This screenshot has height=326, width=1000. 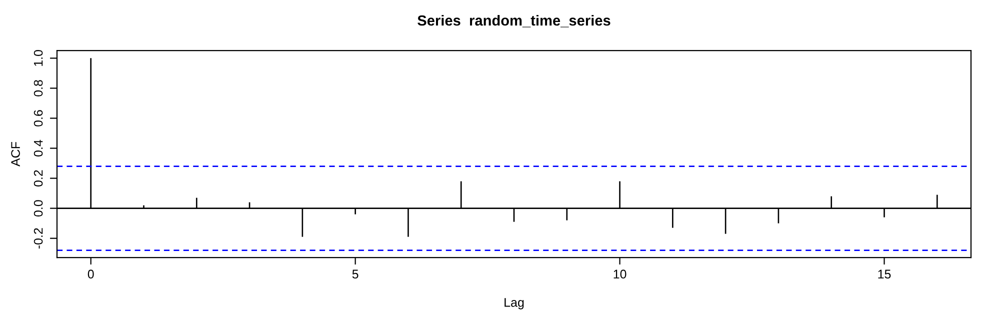 I want to click on x-tick-label: 0, so click(x=91, y=274).